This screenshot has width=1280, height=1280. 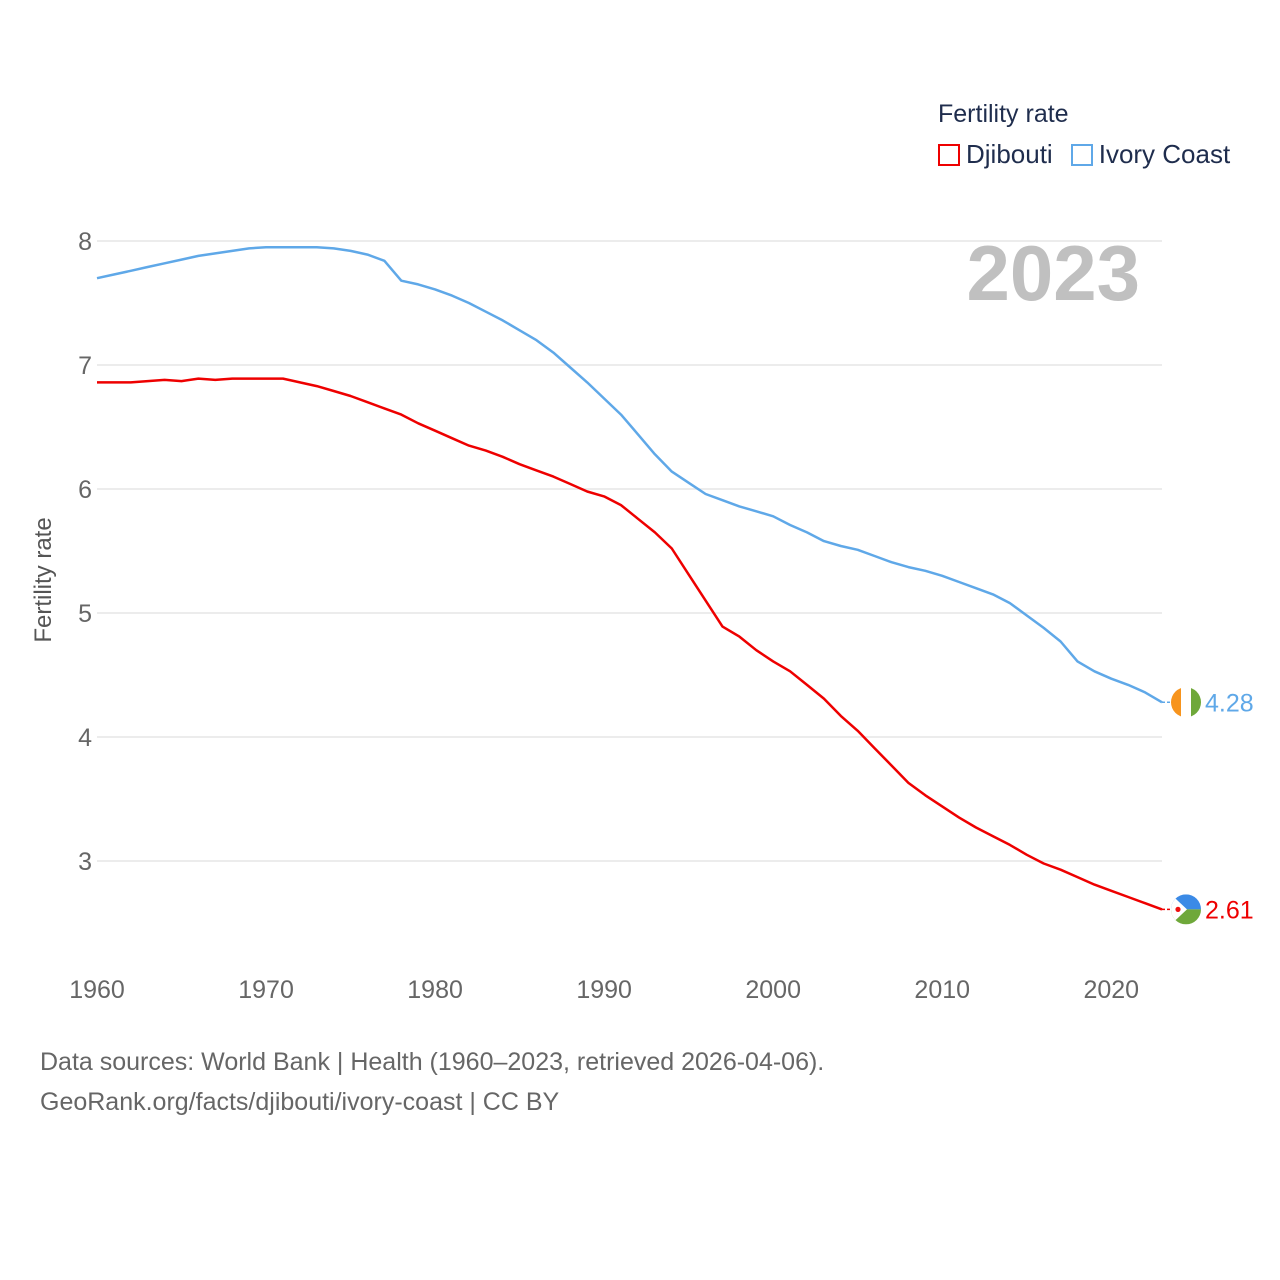 What do you see at coordinates (1009, 154) in the screenshot?
I see `legend-label-djibouti: Djibouti` at bounding box center [1009, 154].